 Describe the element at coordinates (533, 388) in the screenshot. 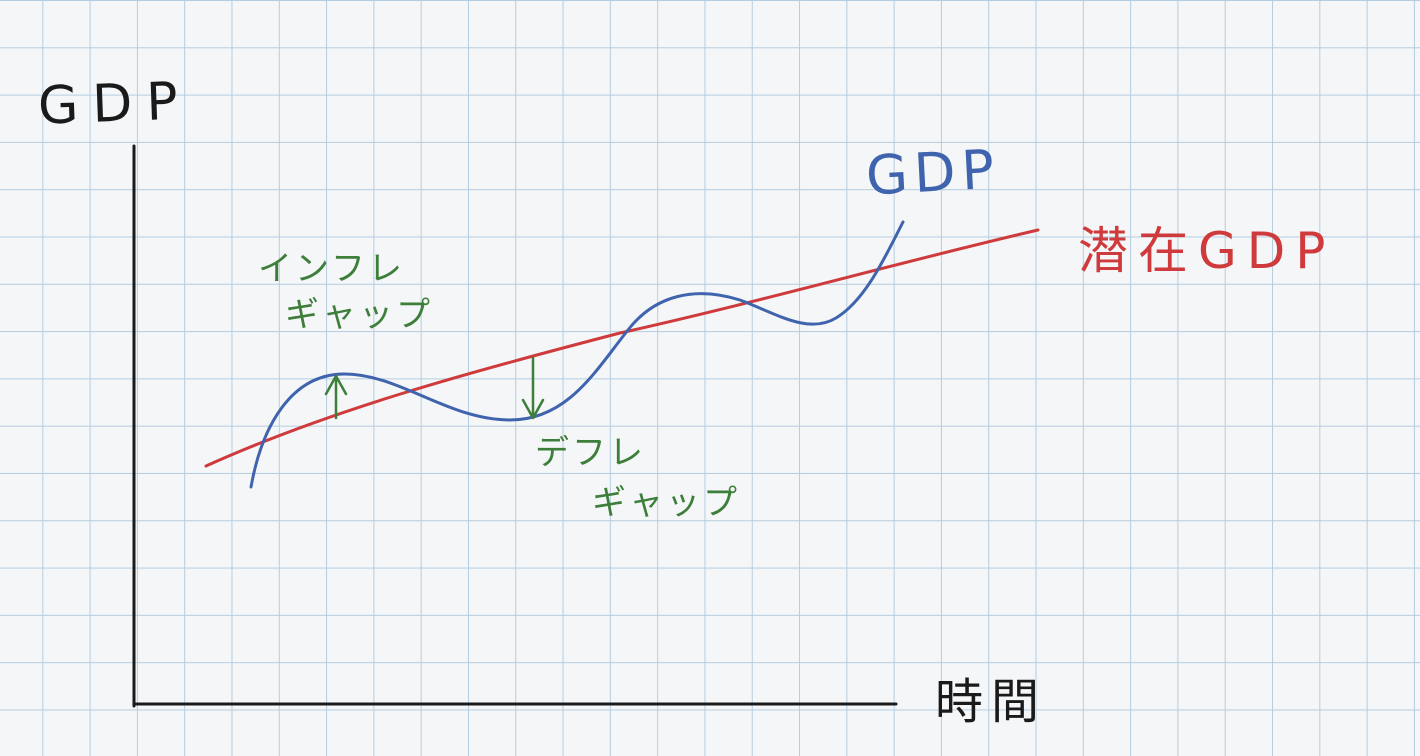

I see `deflation-gap-arrow` at that location.